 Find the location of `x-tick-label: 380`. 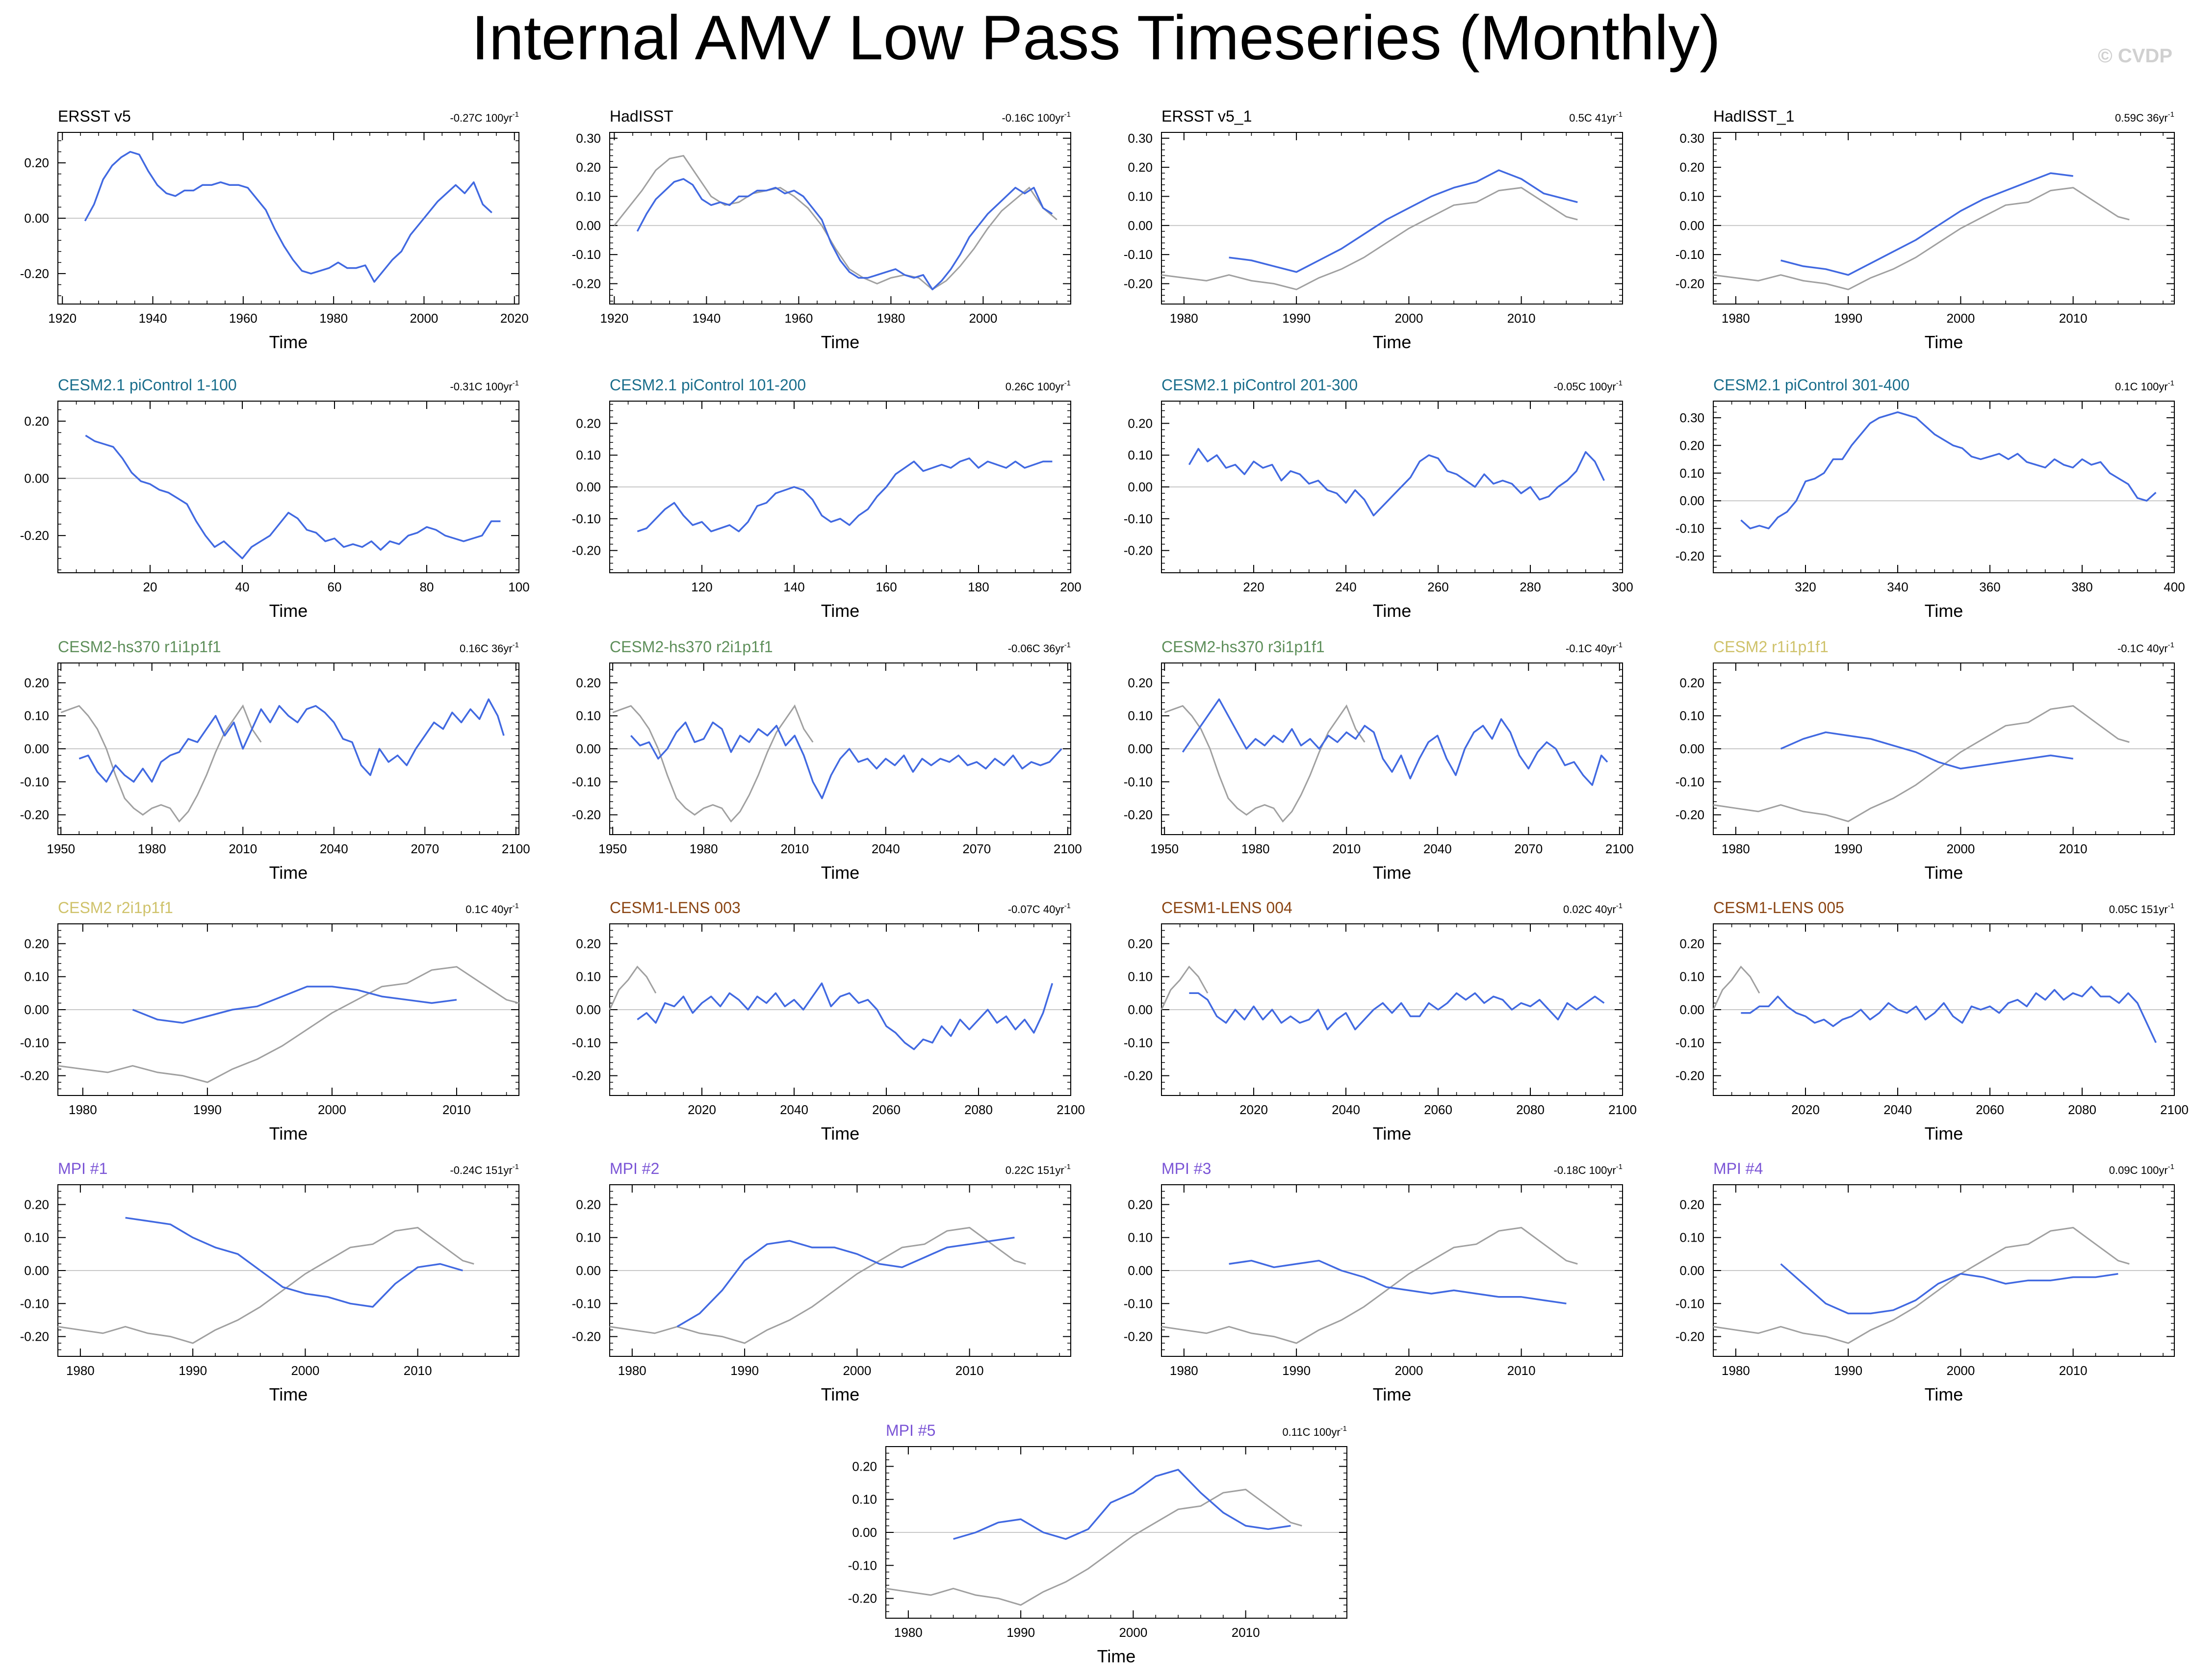

x-tick-label: 380 is located at coordinates (2081, 587).